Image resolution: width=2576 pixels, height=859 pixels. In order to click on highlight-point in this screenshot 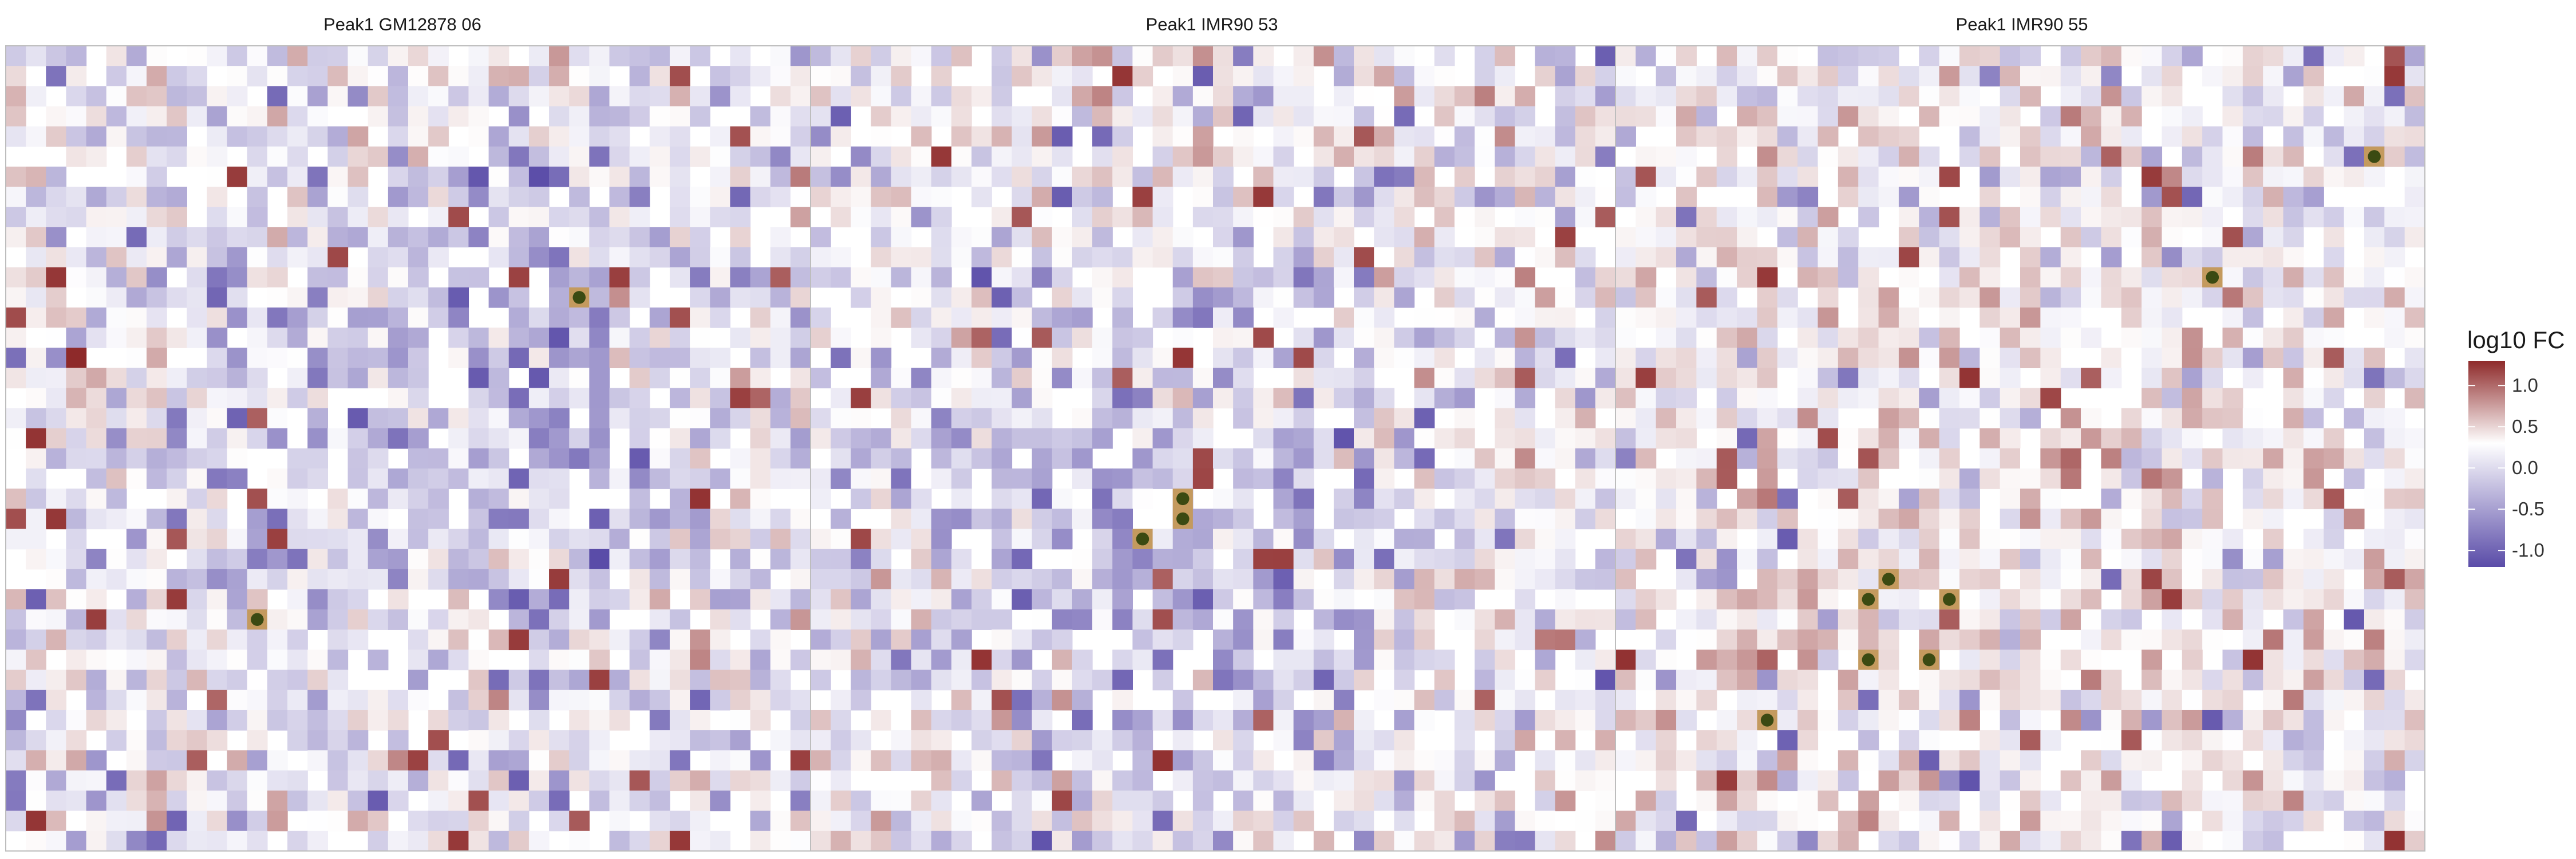, I will do `click(1142, 539)`.